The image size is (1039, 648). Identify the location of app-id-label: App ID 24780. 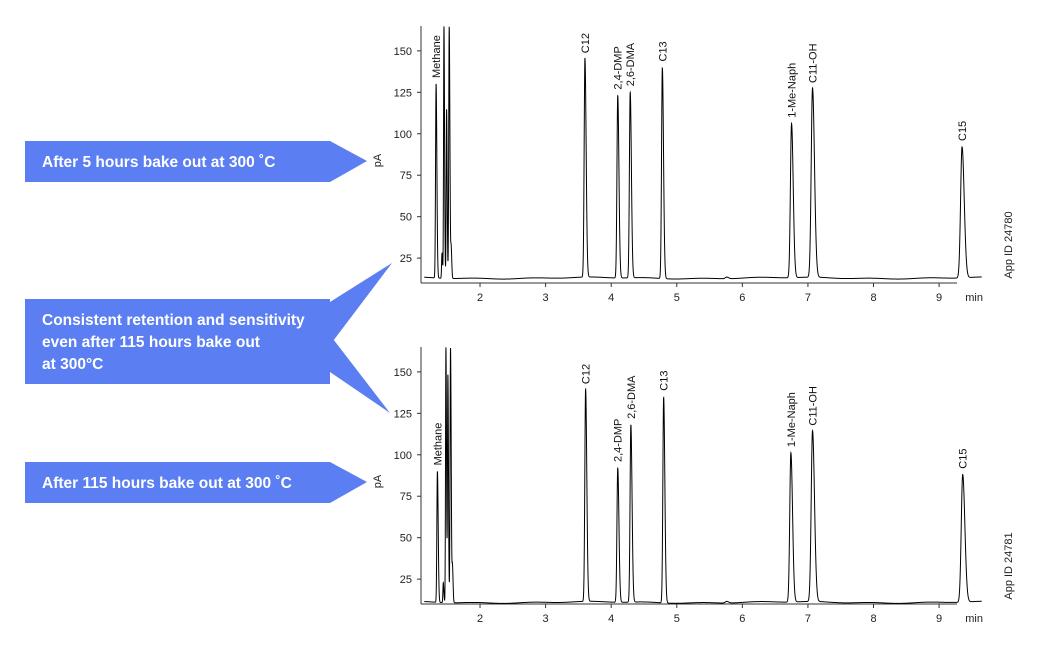
(1009, 244).